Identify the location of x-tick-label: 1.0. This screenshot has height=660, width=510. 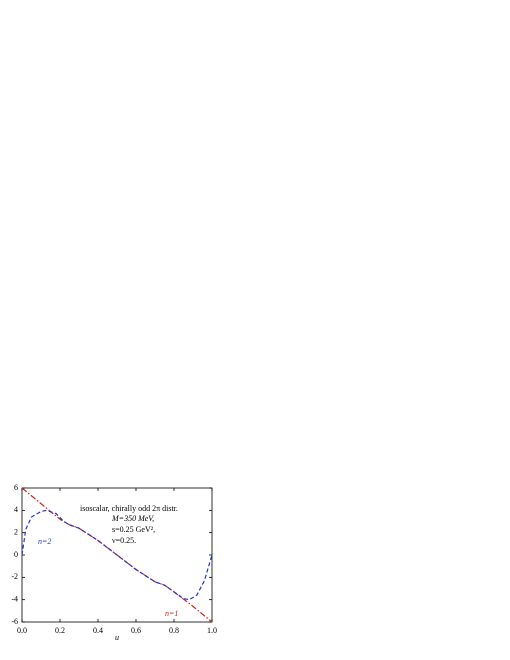
(212, 630).